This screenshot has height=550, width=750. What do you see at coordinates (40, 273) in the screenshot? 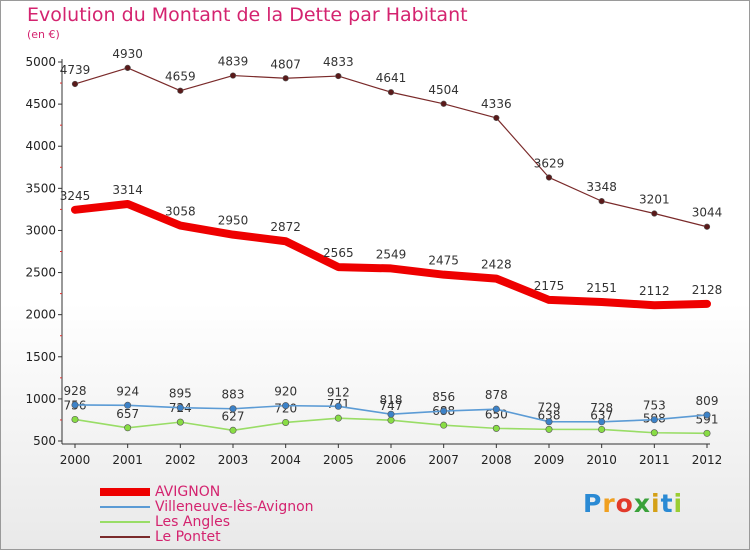
I see `y-tick-label: 2500` at bounding box center [40, 273].